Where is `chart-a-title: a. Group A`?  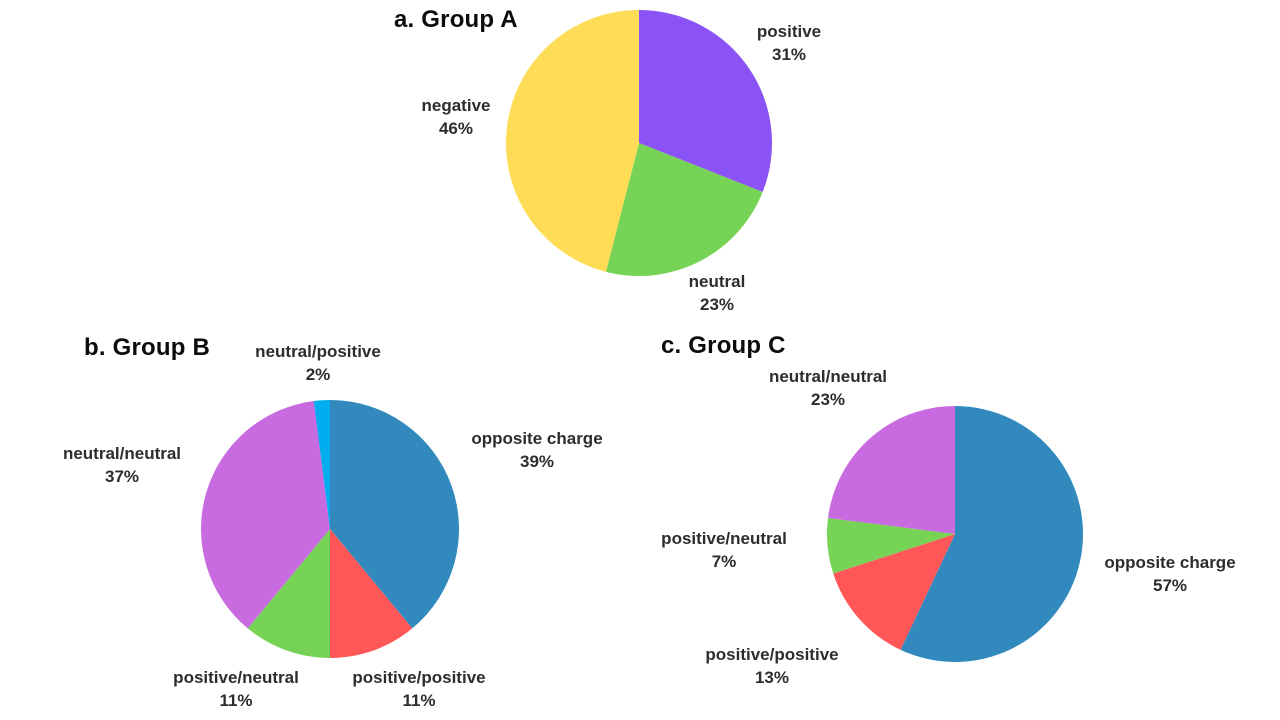 chart-a-title: a. Group A is located at coordinates (456, 19).